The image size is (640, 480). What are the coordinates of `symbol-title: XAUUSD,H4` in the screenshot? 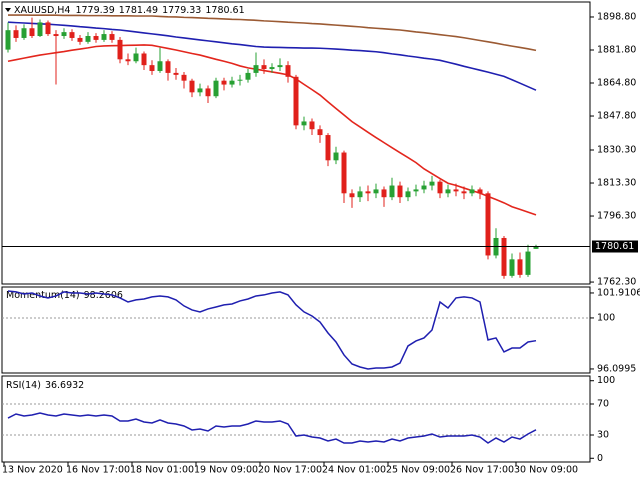 It's located at (42, 10).